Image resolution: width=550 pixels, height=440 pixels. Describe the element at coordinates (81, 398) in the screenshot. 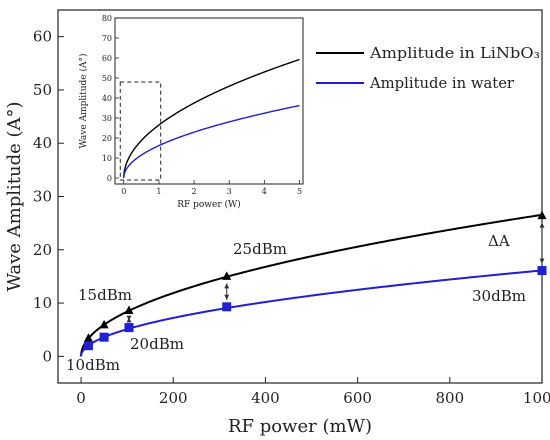

I see `main-x-tick-label: 0` at that location.